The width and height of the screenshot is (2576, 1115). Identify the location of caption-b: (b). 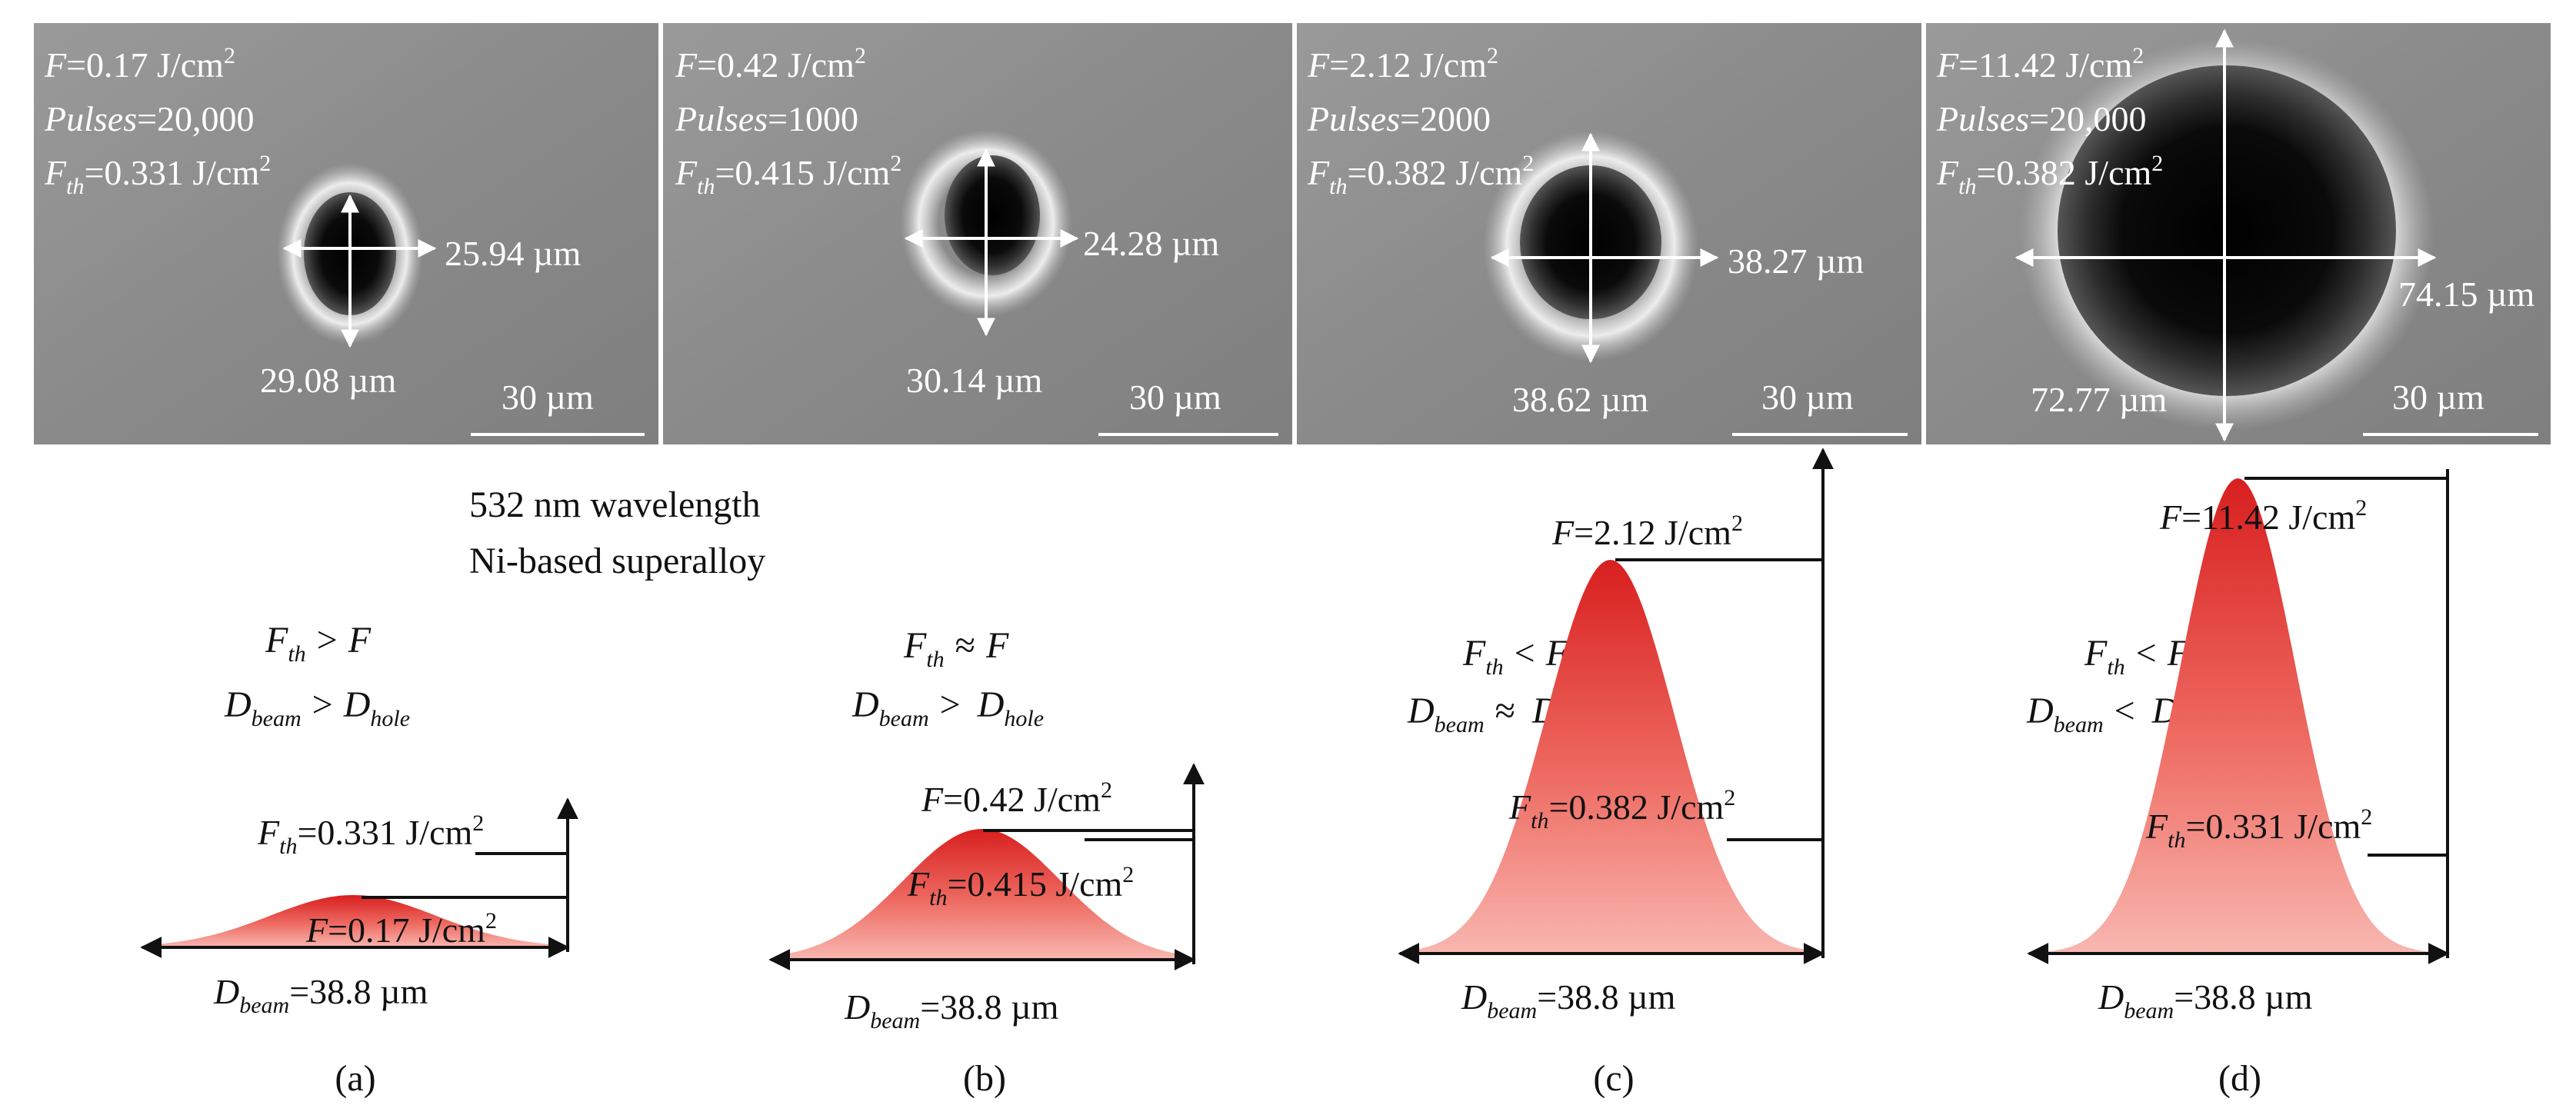
(984, 1078).